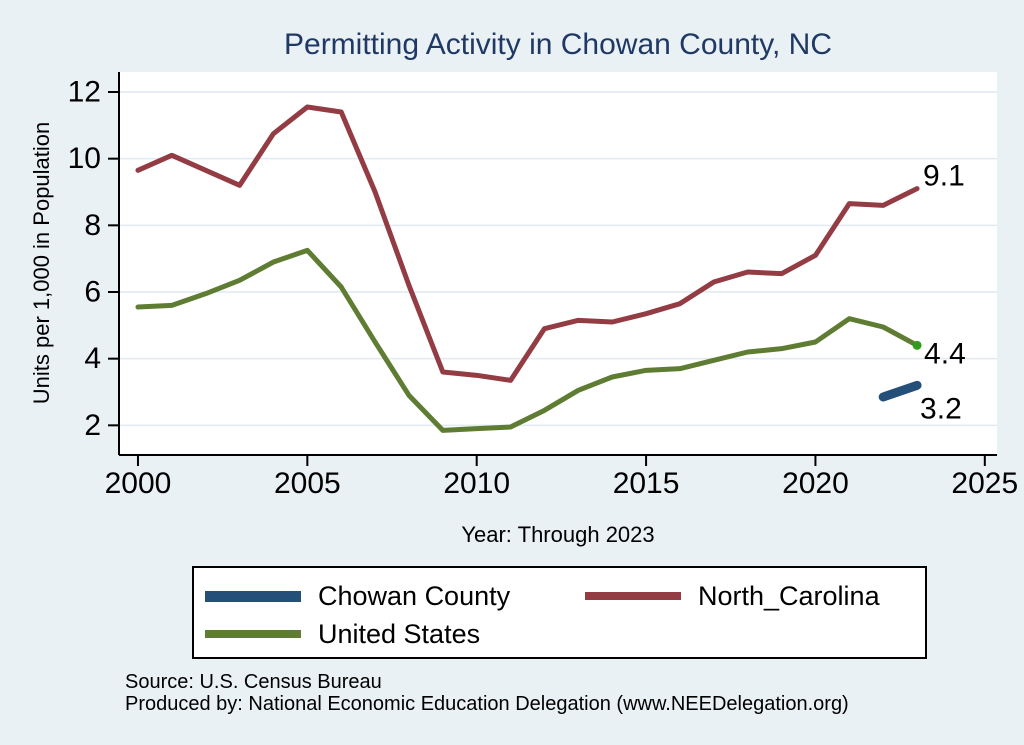  Describe the element at coordinates (476, 483) in the screenshot. I see `x-tick-label: 2010` at that location.